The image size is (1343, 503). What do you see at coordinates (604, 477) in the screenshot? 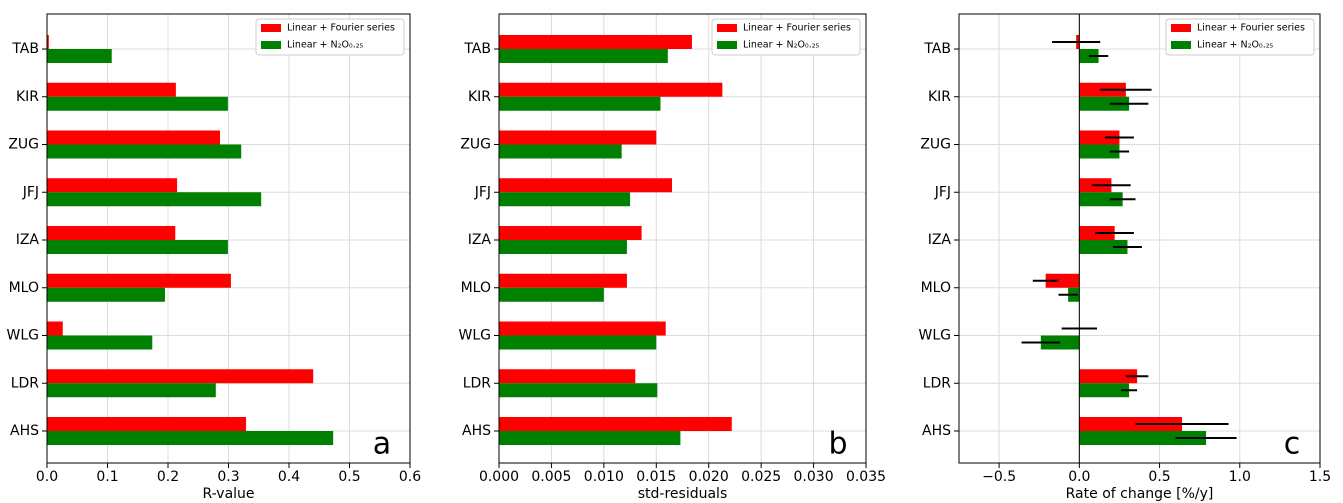
I see `x-tick-label: 0.010` at bounding box center [604, 477].